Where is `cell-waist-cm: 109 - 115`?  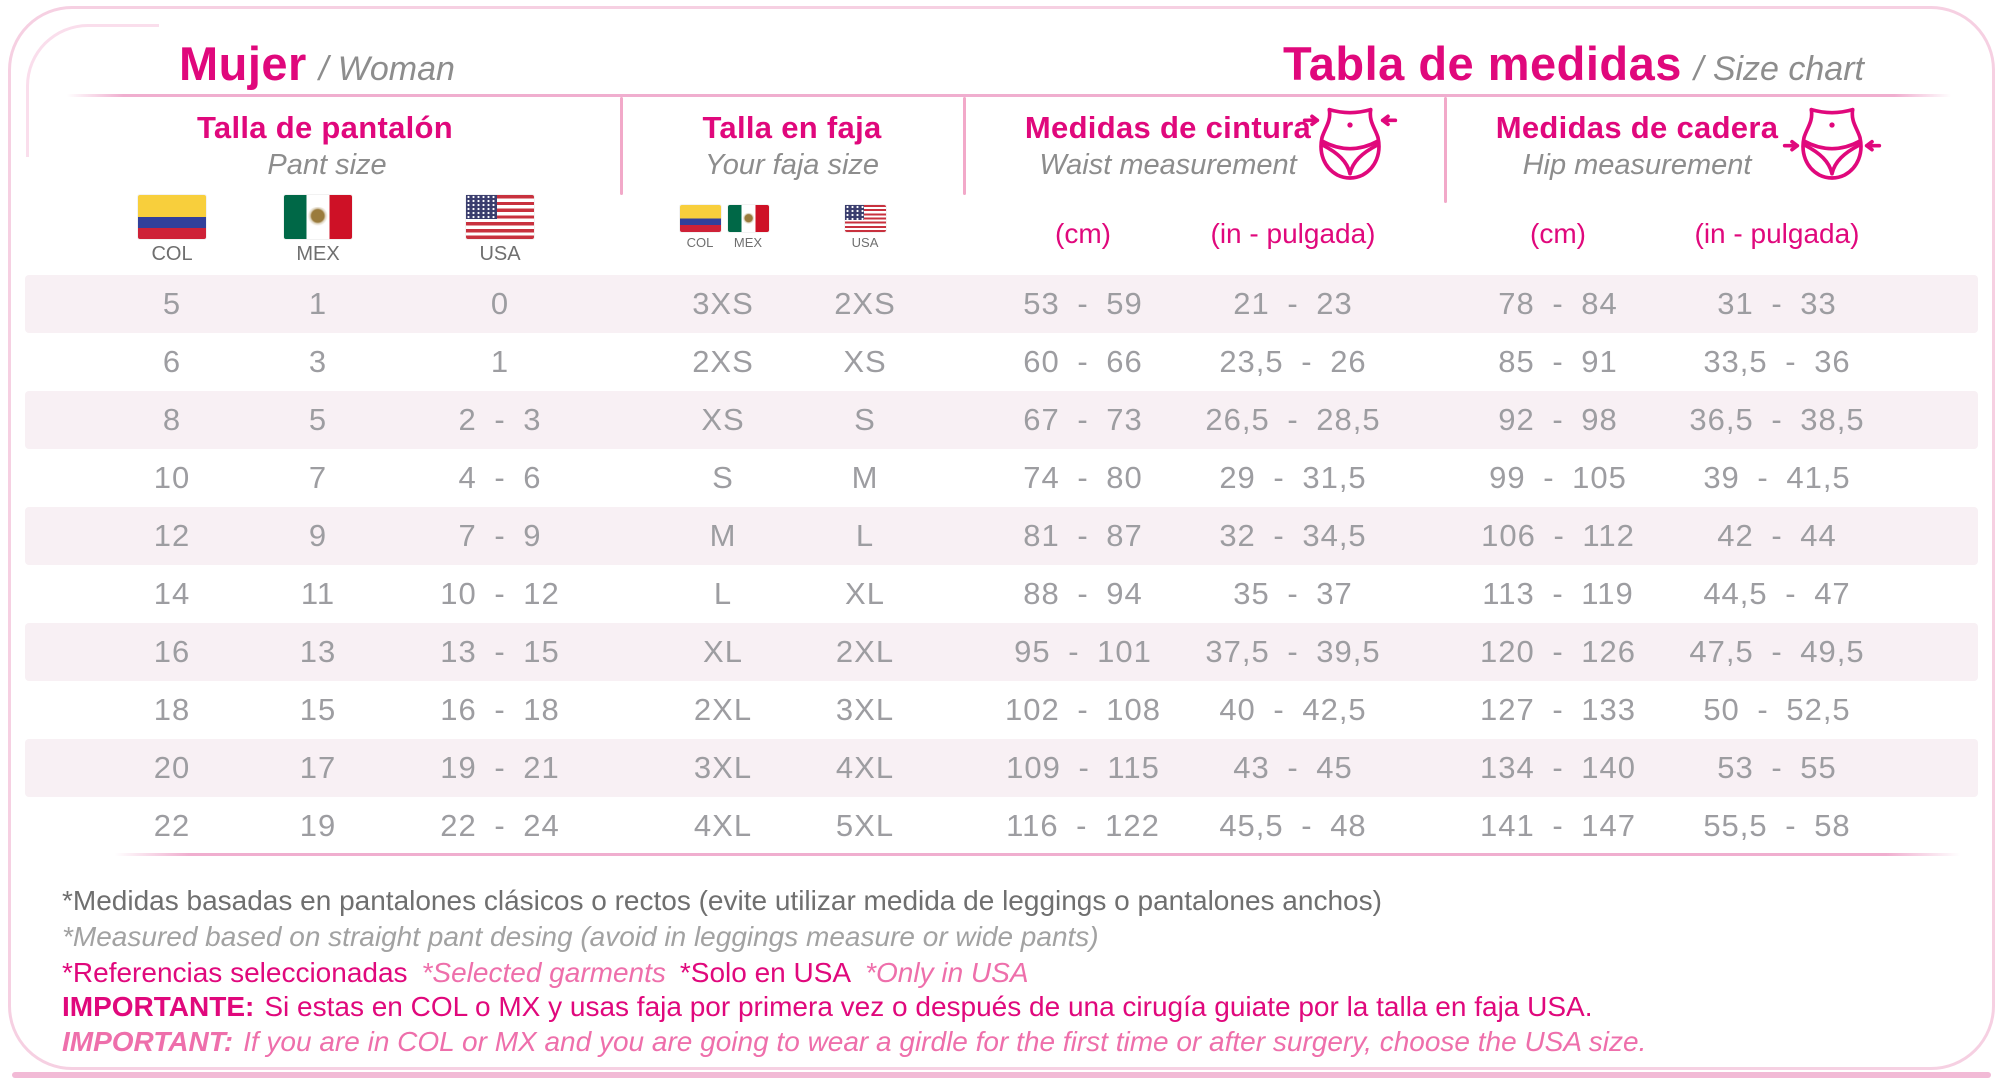 cell-waist-cm: 109 - 115 is located at coordinates (1083, 767).